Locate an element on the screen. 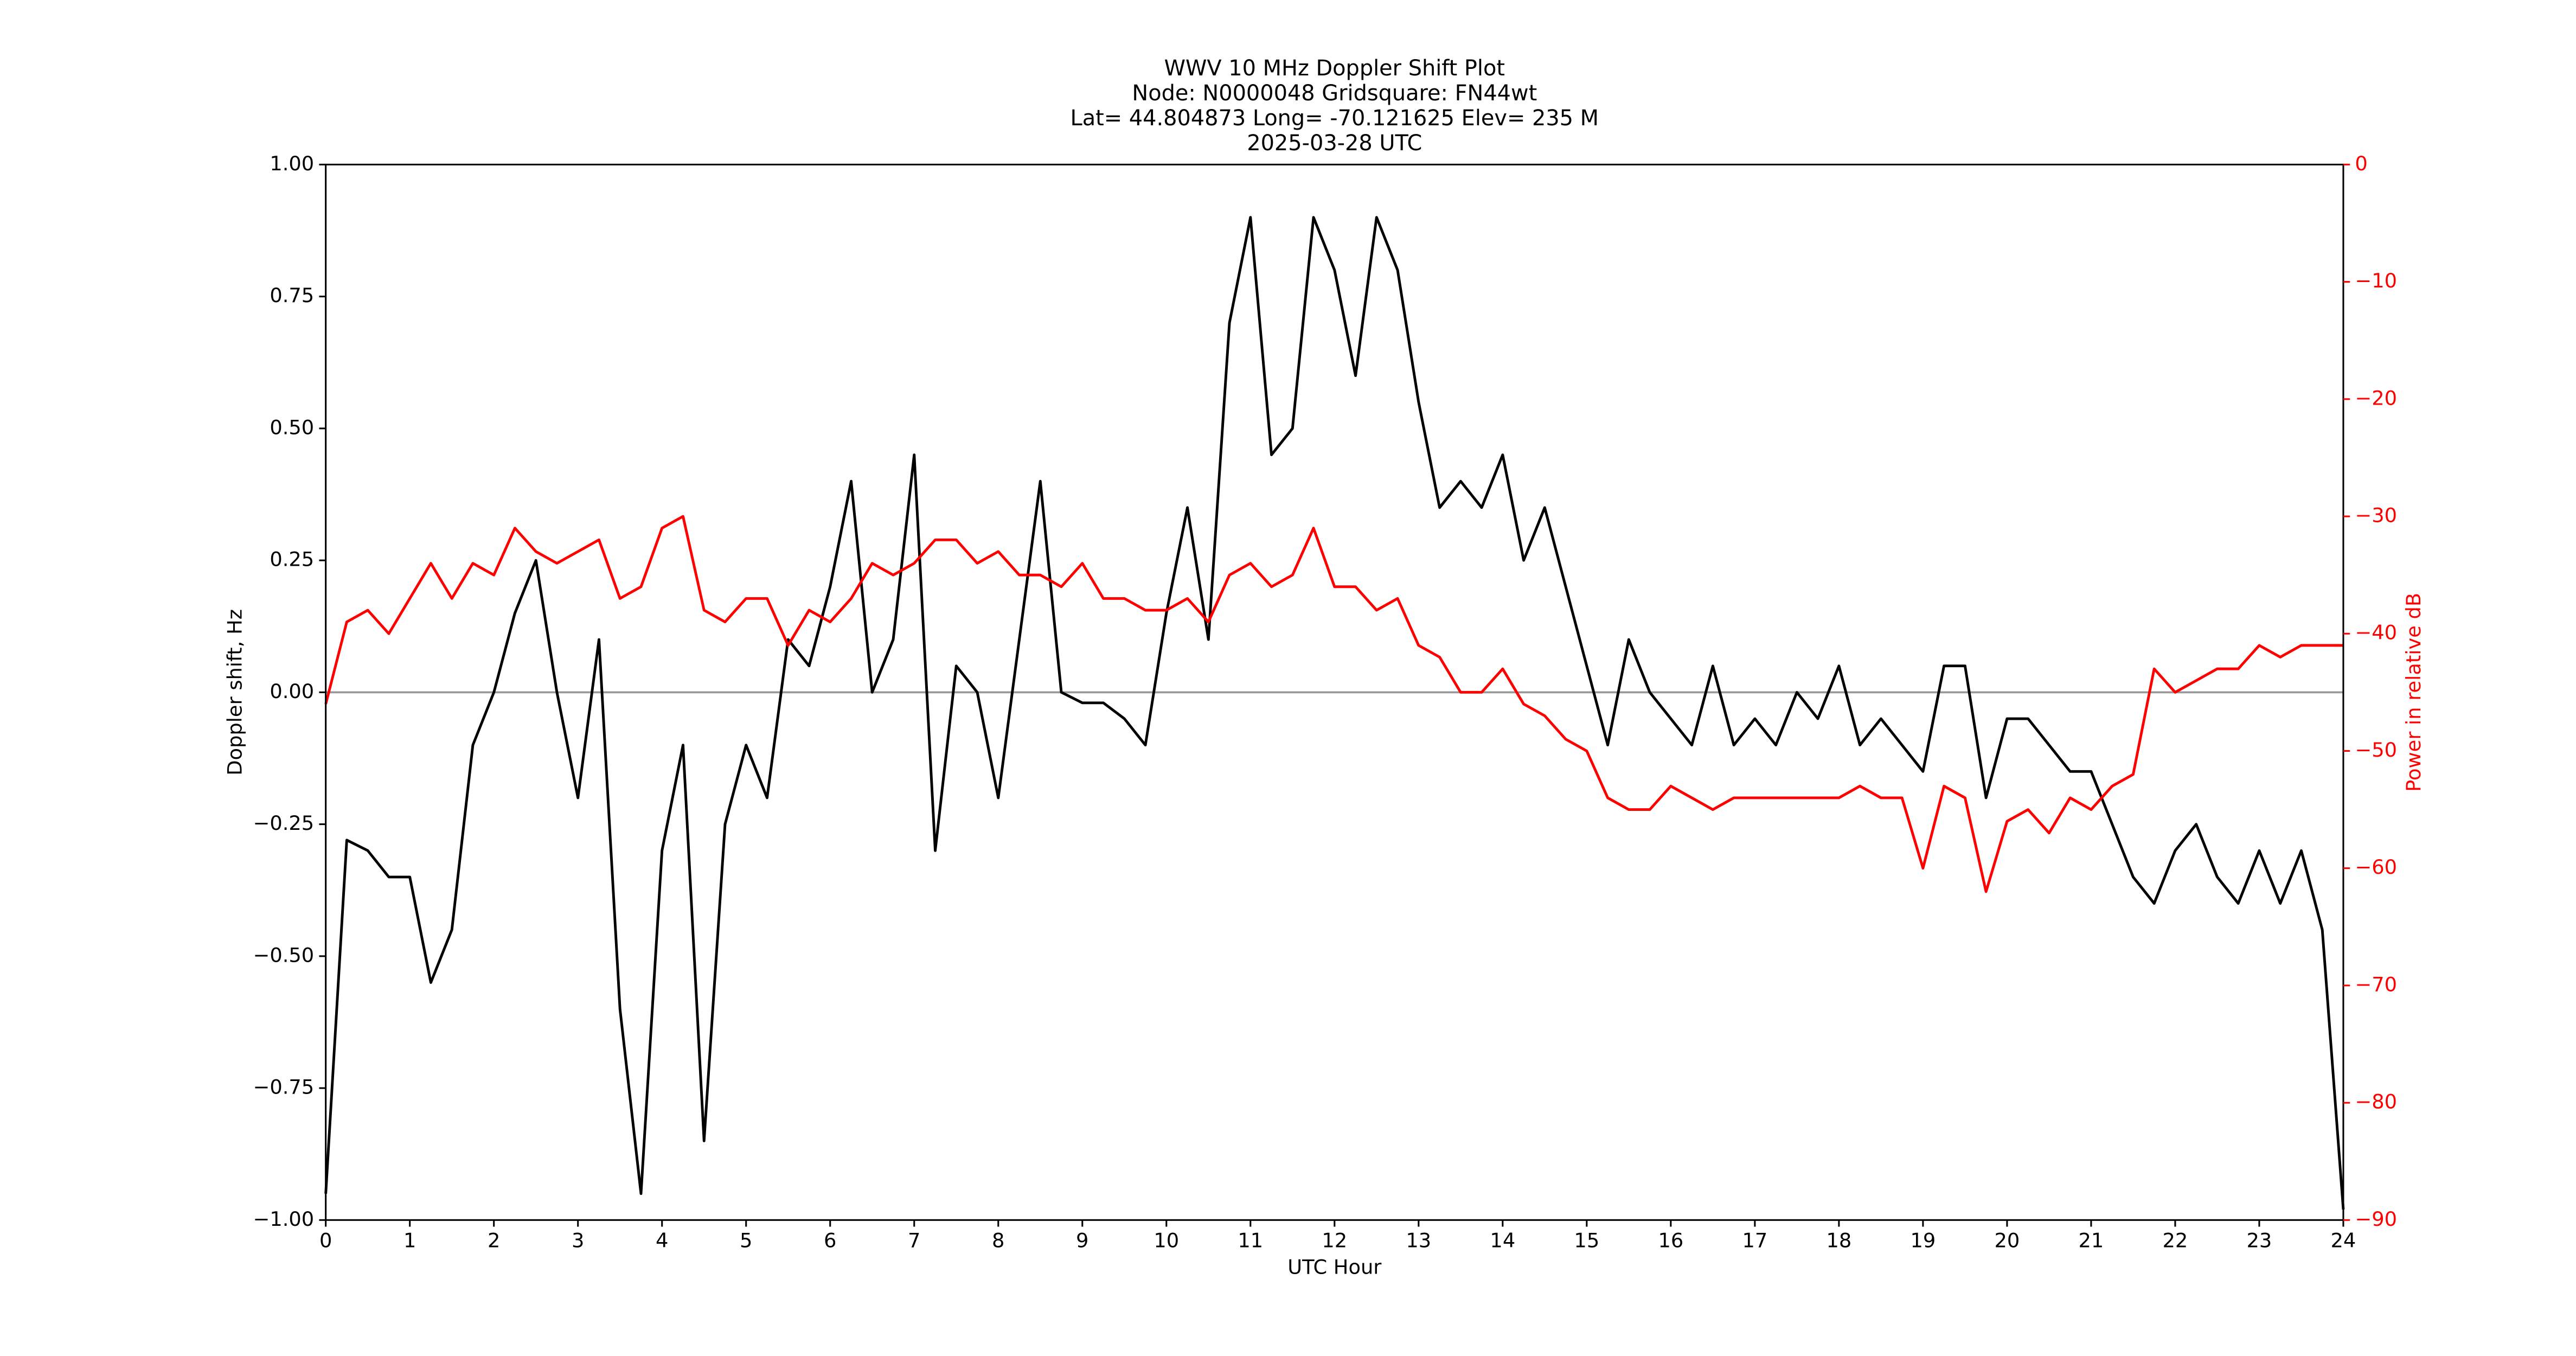 This screenshot has width=2576, height=1356. y-tick-label: −0.25 is located at coordinates (284, 823).